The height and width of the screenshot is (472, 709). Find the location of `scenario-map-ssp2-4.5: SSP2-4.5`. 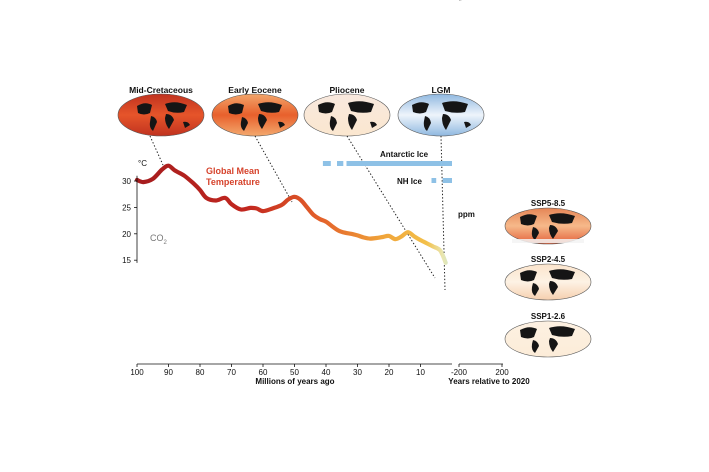

scenario-map-ssp2-4.5: SSP2-4.5 is located at coordinates (548, 278).